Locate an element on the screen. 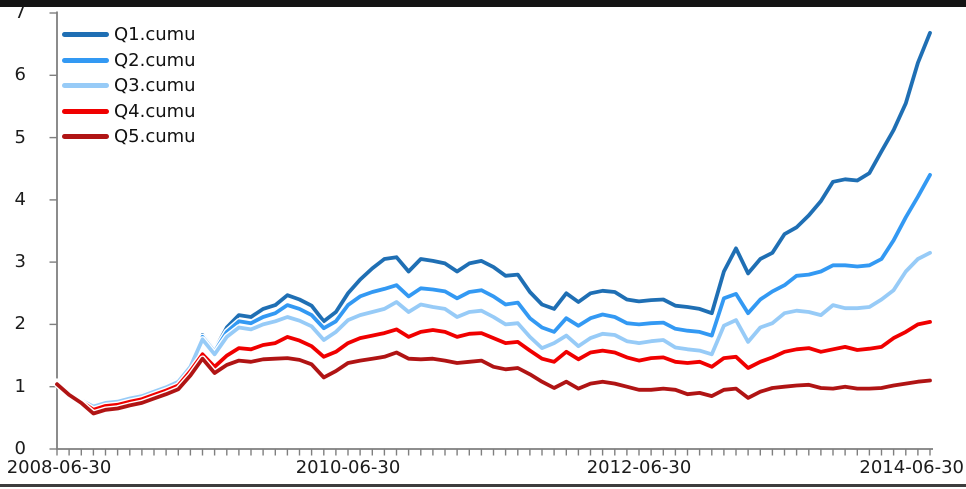  legend-label-q1: Q1.cumu is located at coordinates (155, 35).